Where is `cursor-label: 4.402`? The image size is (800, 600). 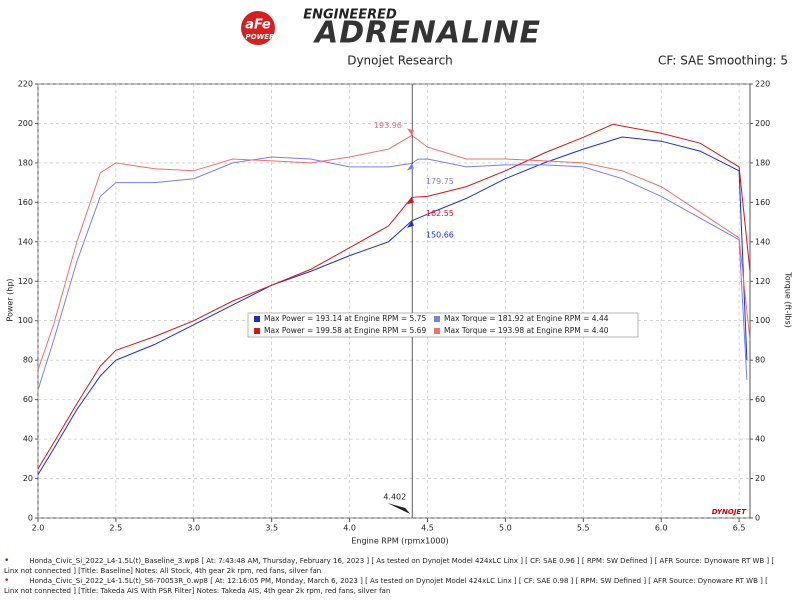
cursor-label: 4.402 is located at coordinates (394, 497).